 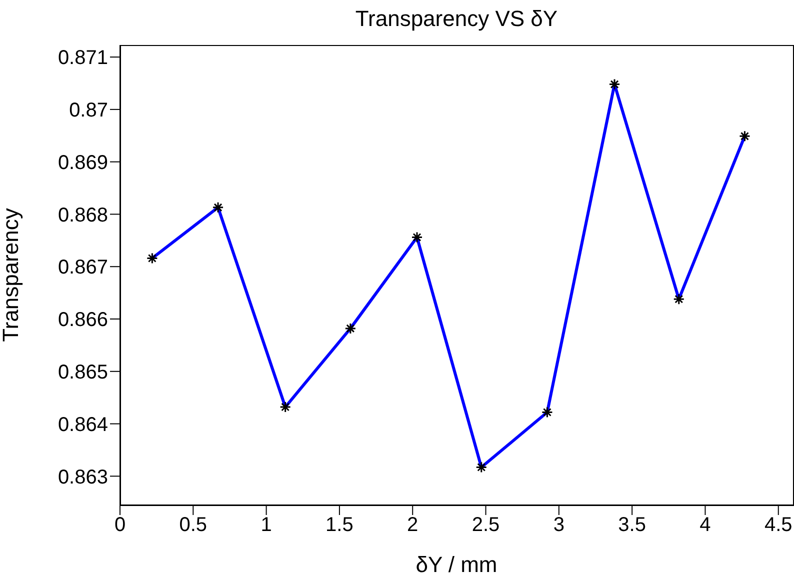 What do you see at coordinates (457, 564) in the screenshot?
I see `x-axis-title: δY / mm` at bounding box center [457, 564].